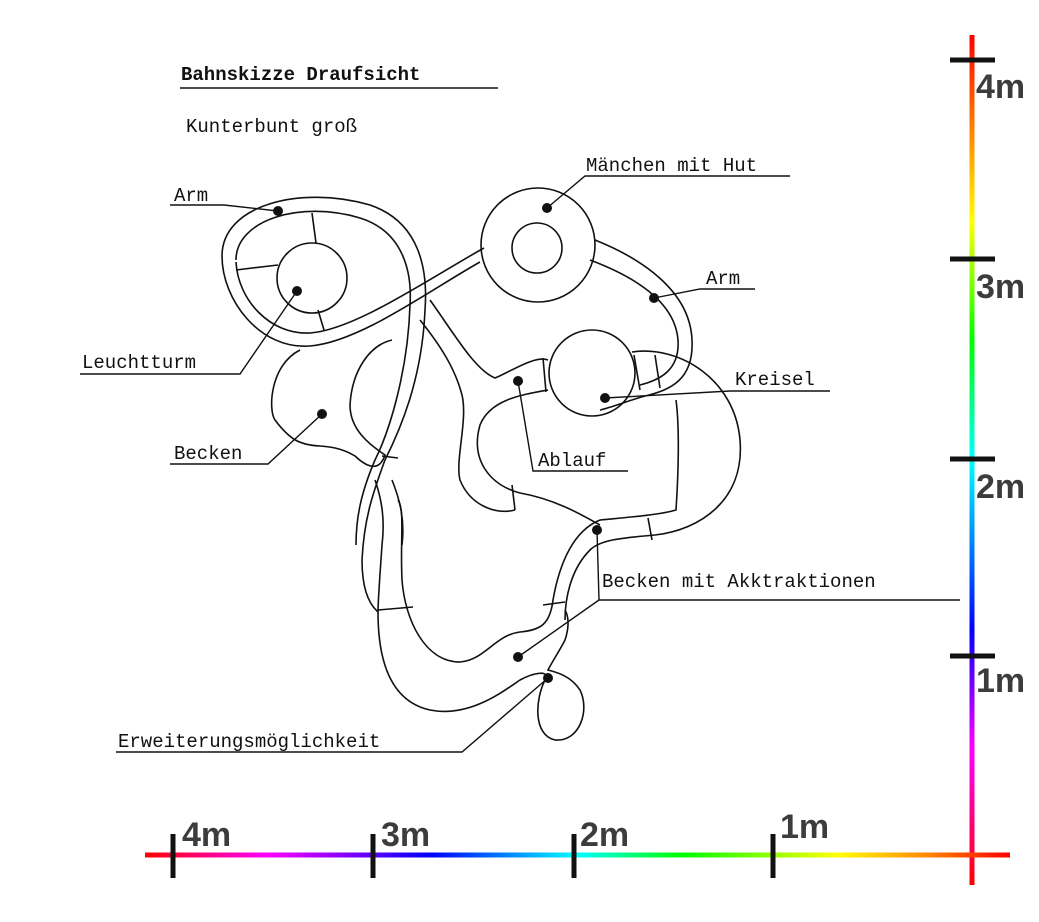  What do you see at coordinates (467, 415) in the screenshot?
I see `center-channel-left` at bounding box center [467, 415].